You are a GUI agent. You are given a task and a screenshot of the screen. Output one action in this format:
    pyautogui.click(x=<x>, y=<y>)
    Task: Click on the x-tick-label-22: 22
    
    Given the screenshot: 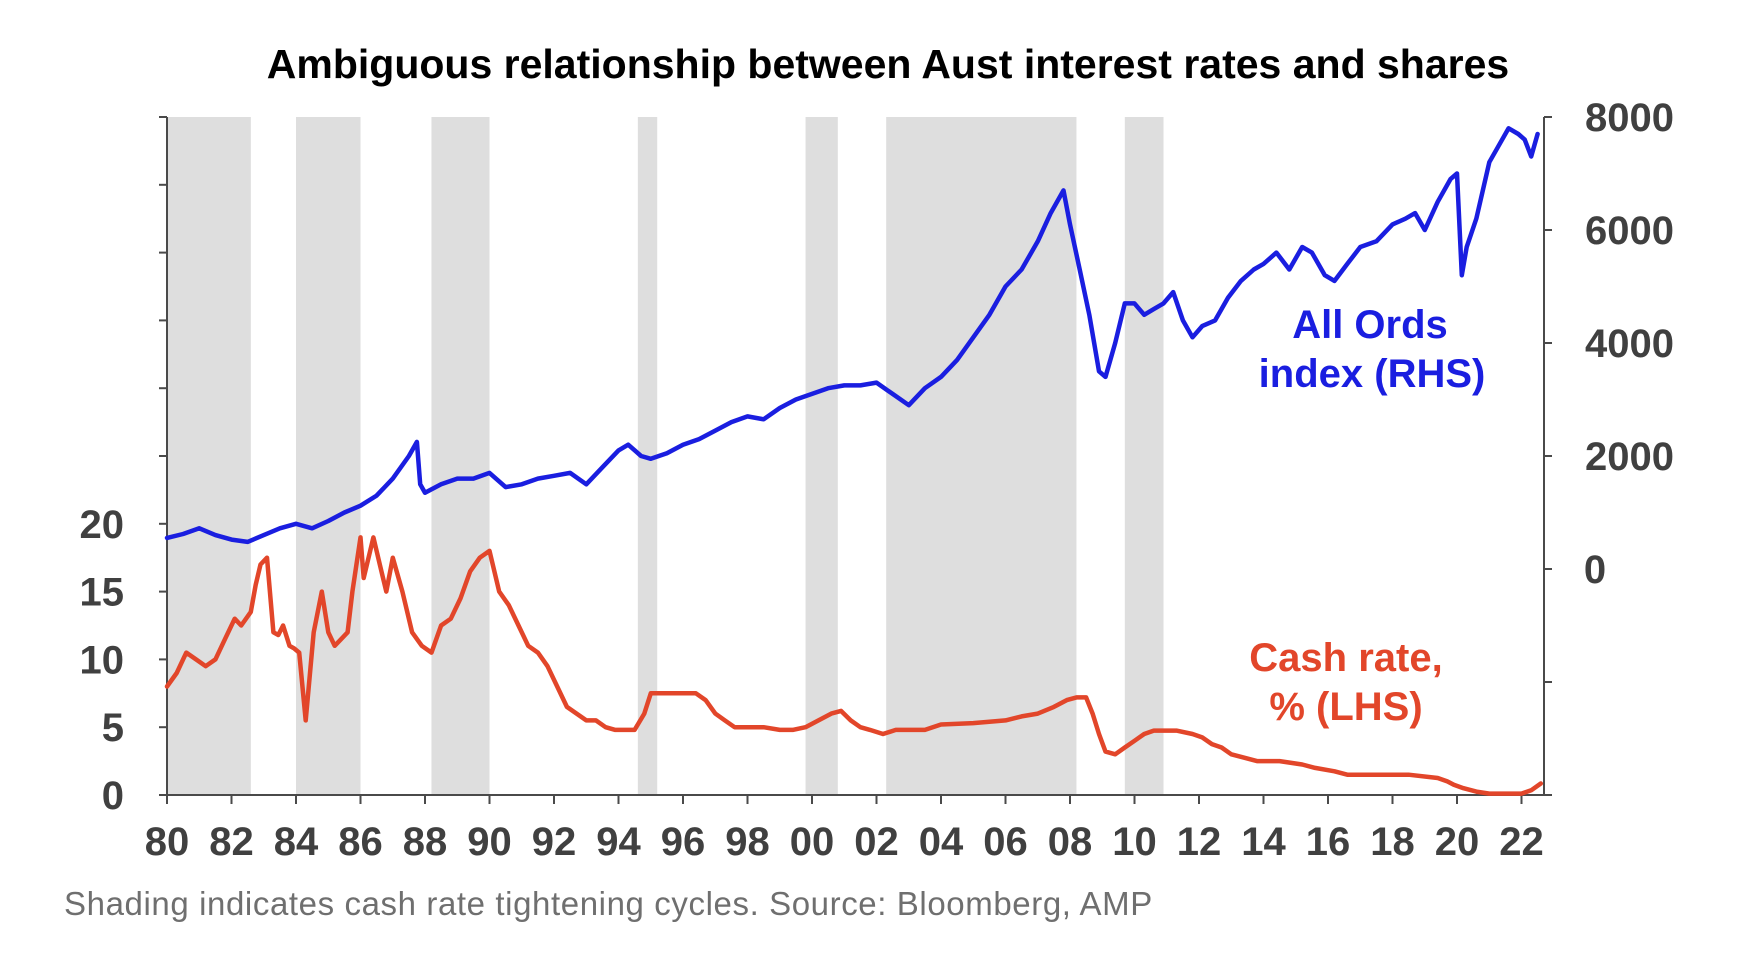 What is the action you would take?
    pyautogui.click(x=1521, y=842)
    